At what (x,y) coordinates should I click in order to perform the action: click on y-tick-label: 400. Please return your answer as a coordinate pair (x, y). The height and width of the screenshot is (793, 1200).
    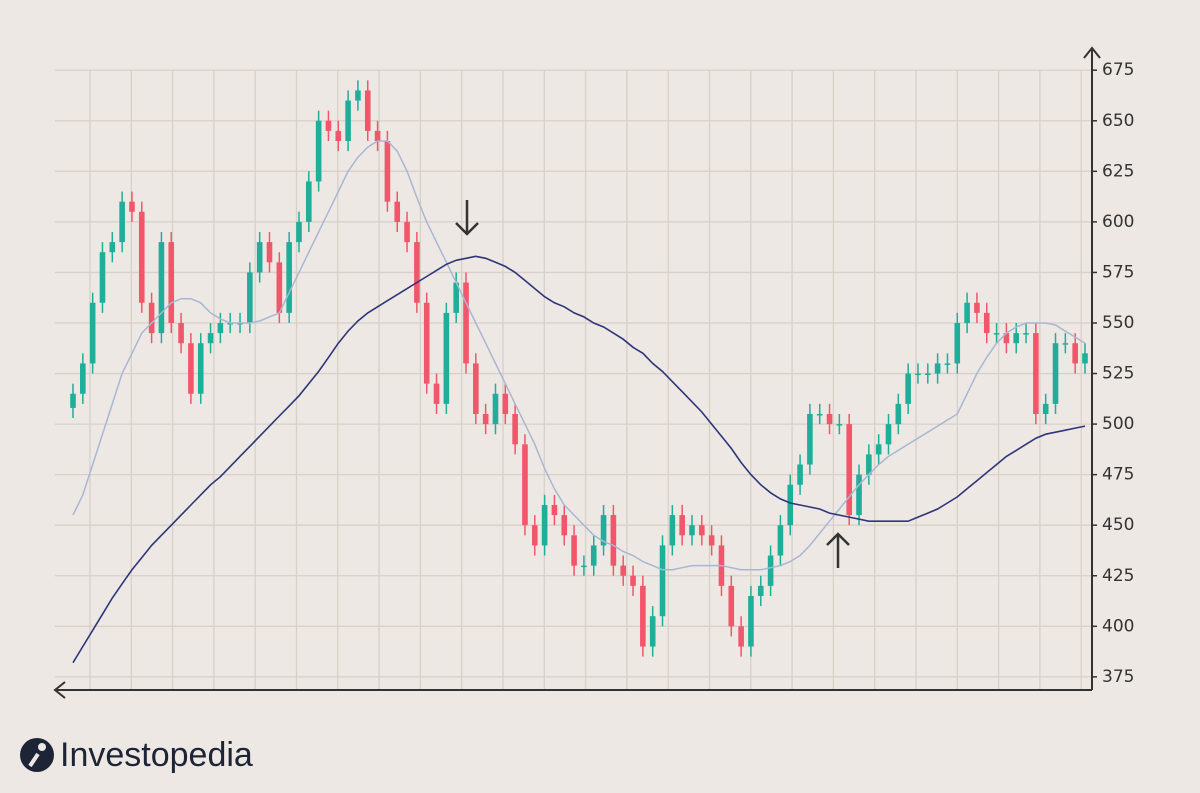
    Looking at the image, I should click on (1118, 626).